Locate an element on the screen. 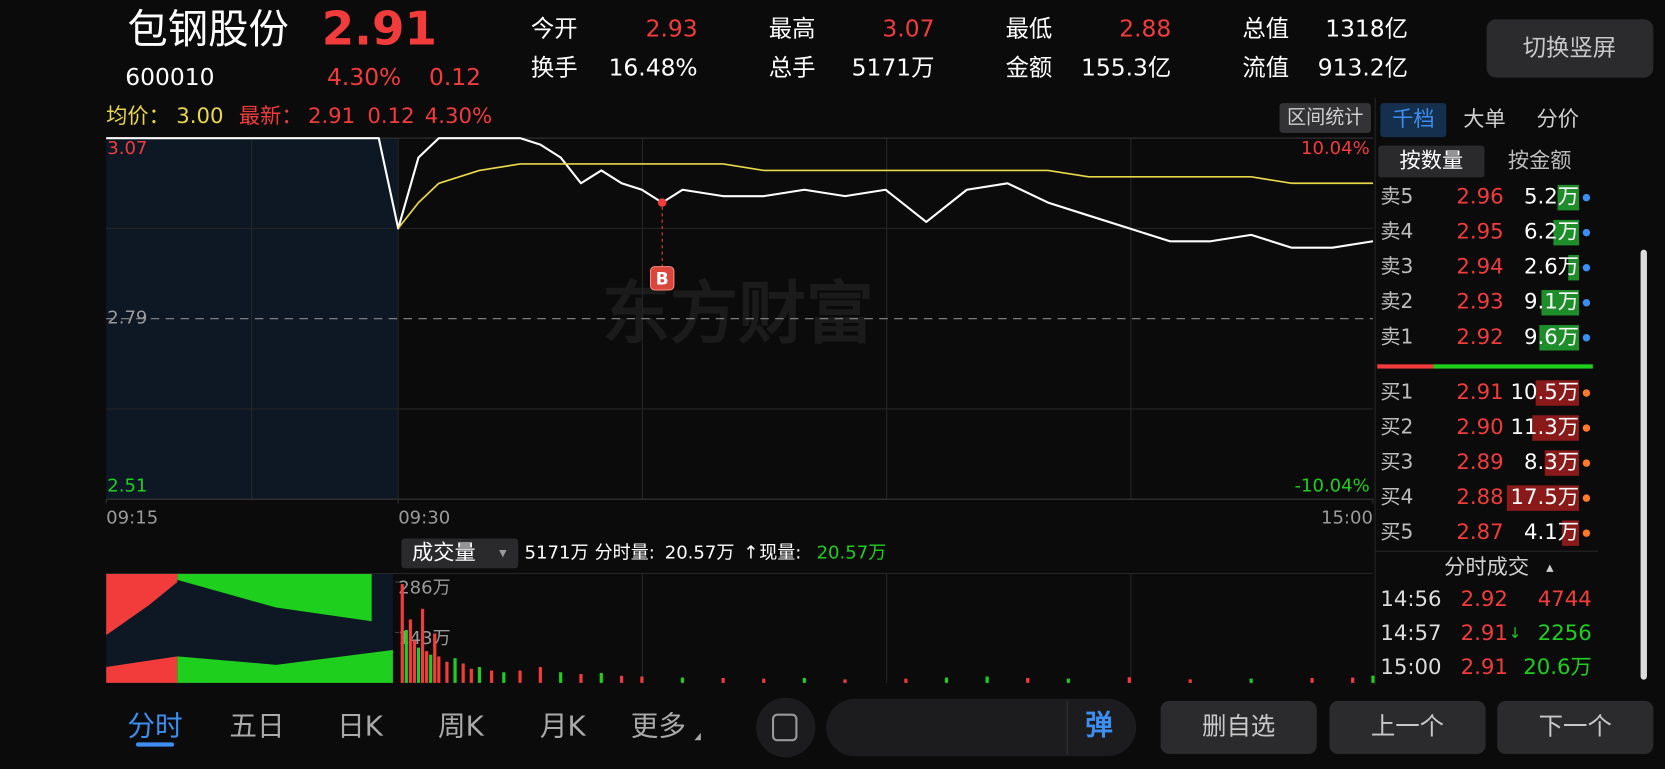 The height and width of the screenshot is (769, 1665). trades-arrow: ▴ is located at coordinates (1550, 567).